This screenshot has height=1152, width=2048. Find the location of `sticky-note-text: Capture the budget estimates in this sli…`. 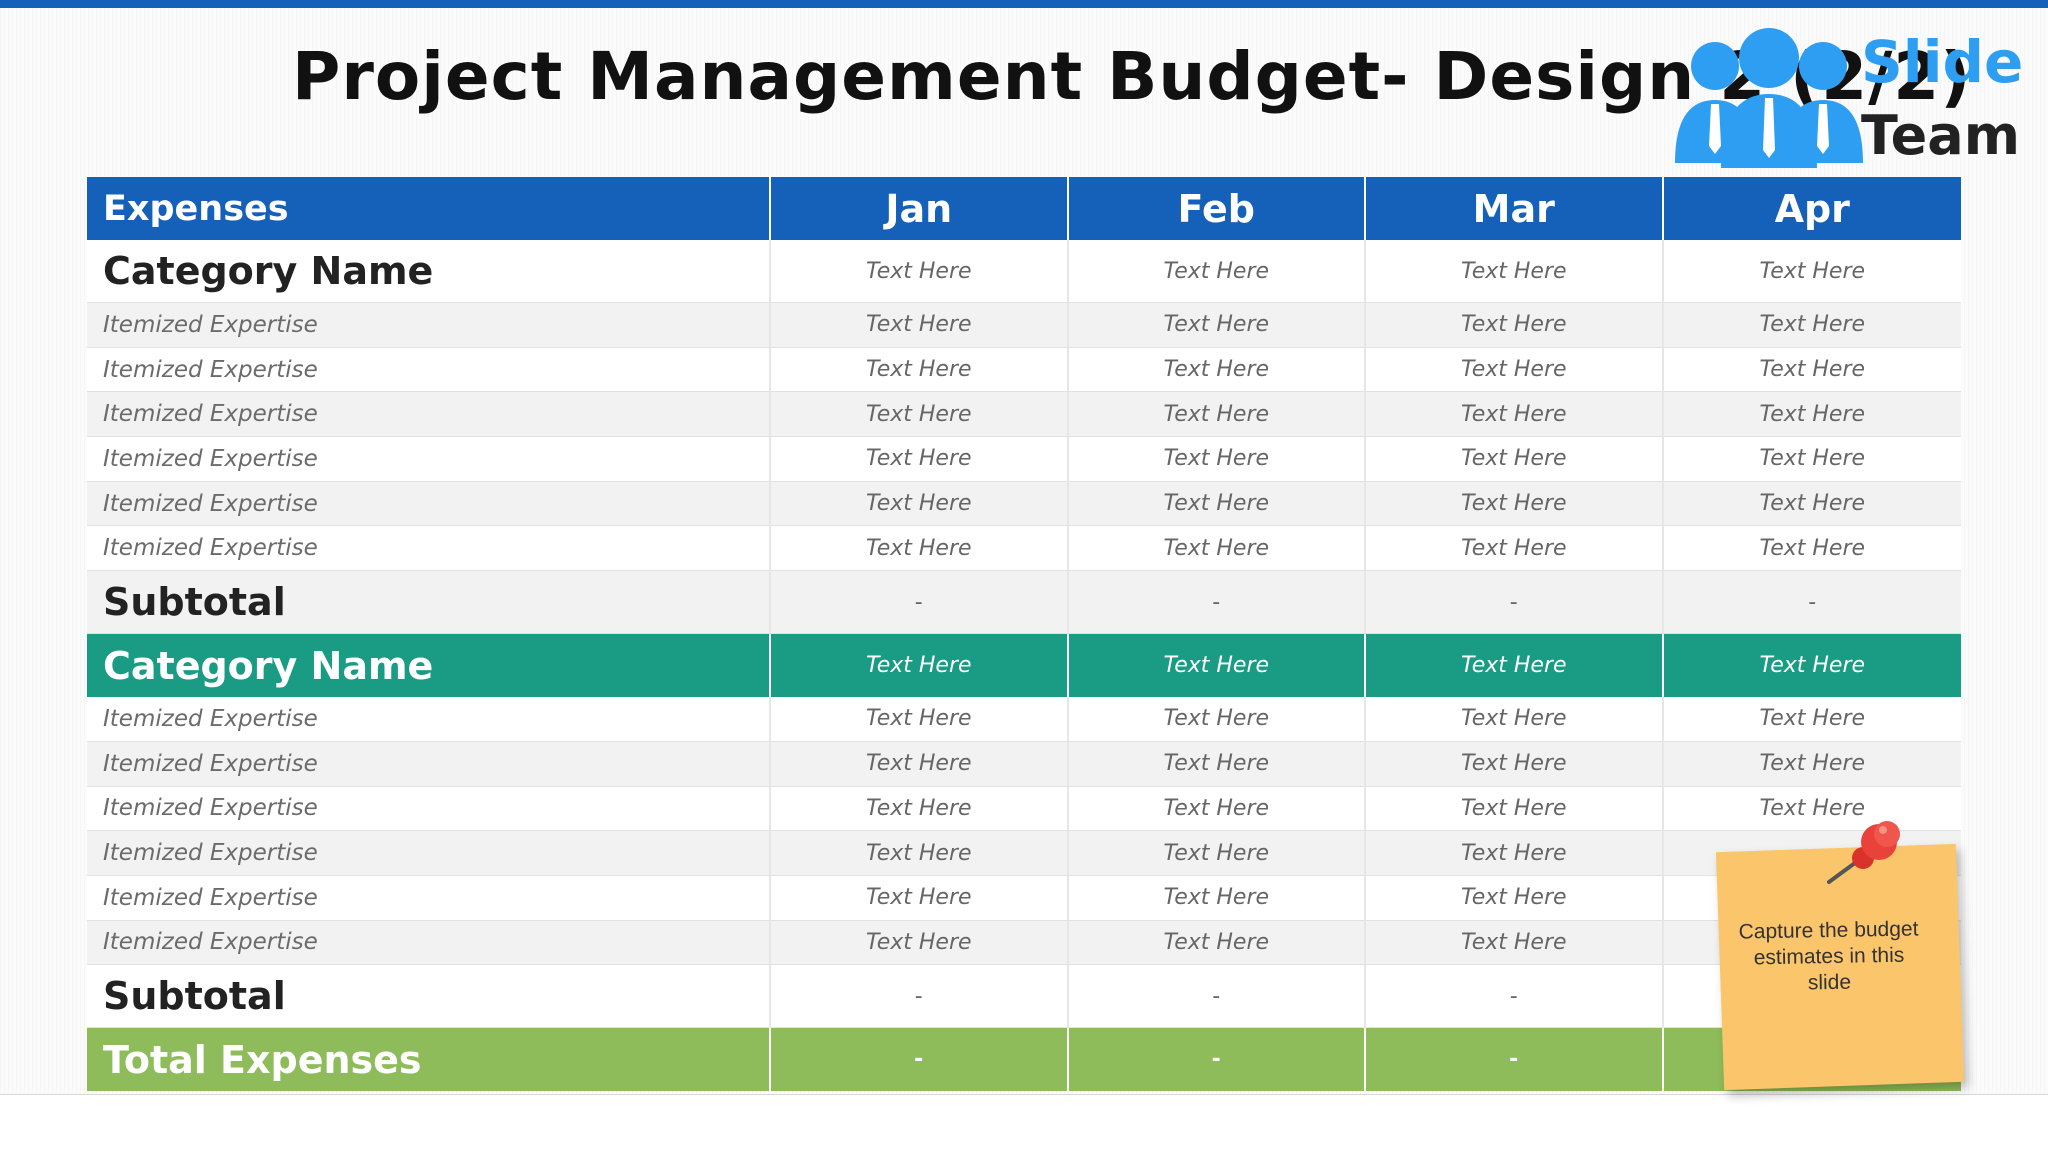

sticky-note-text: Capture the budget estimates in this sli… is located at coordinates (1828, 956).